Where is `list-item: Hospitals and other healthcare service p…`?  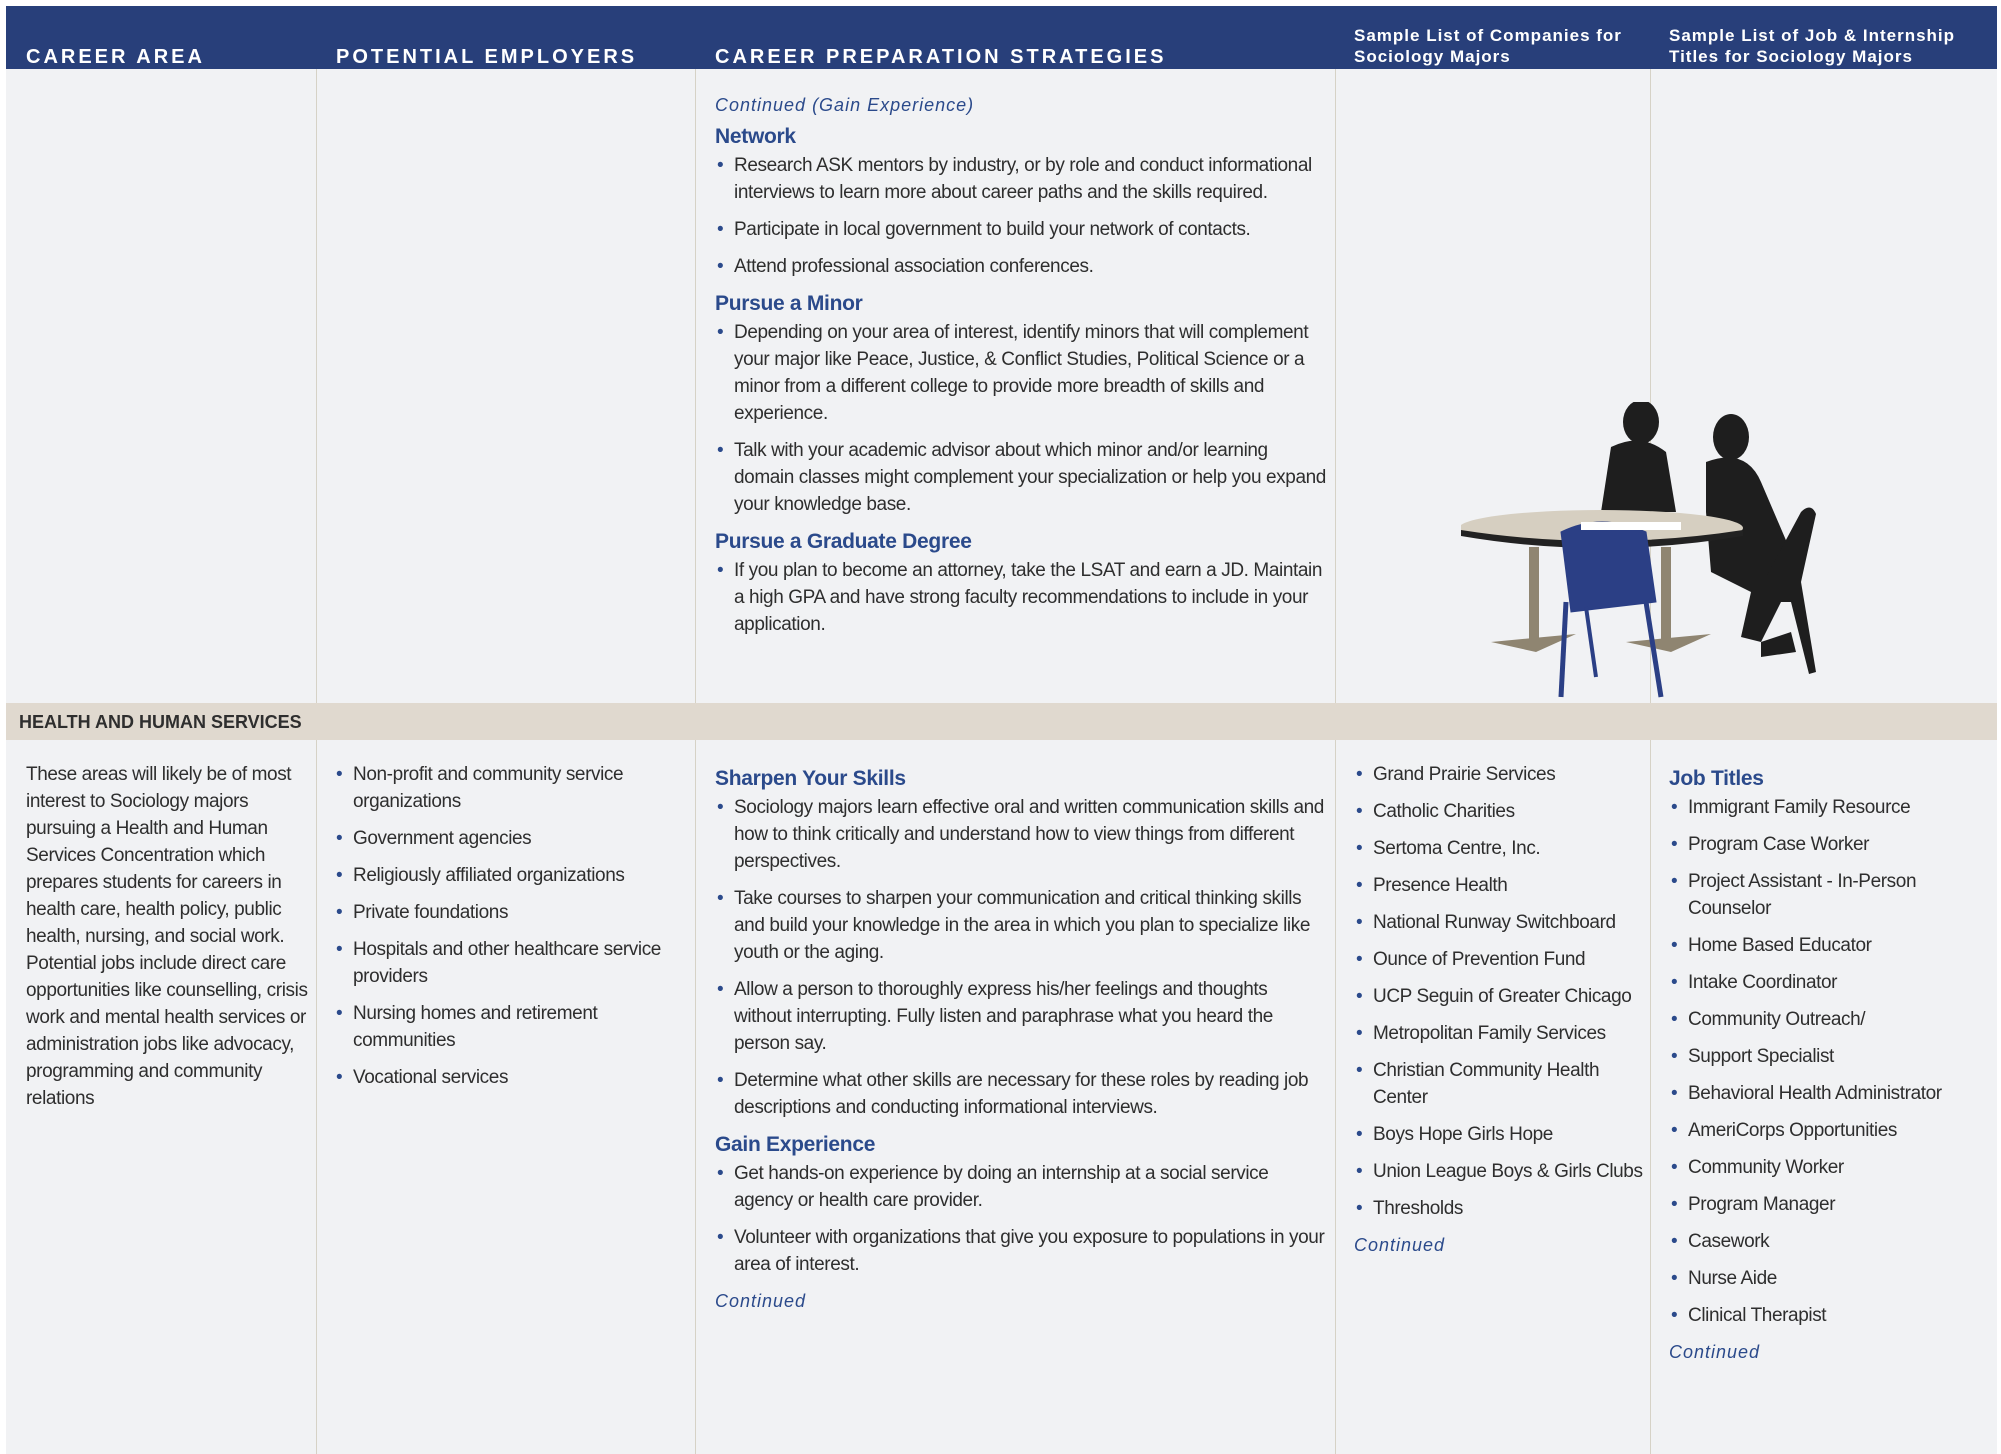
list-item: Hospitals and other healthcare service p… is located at coordinates (511, 963).